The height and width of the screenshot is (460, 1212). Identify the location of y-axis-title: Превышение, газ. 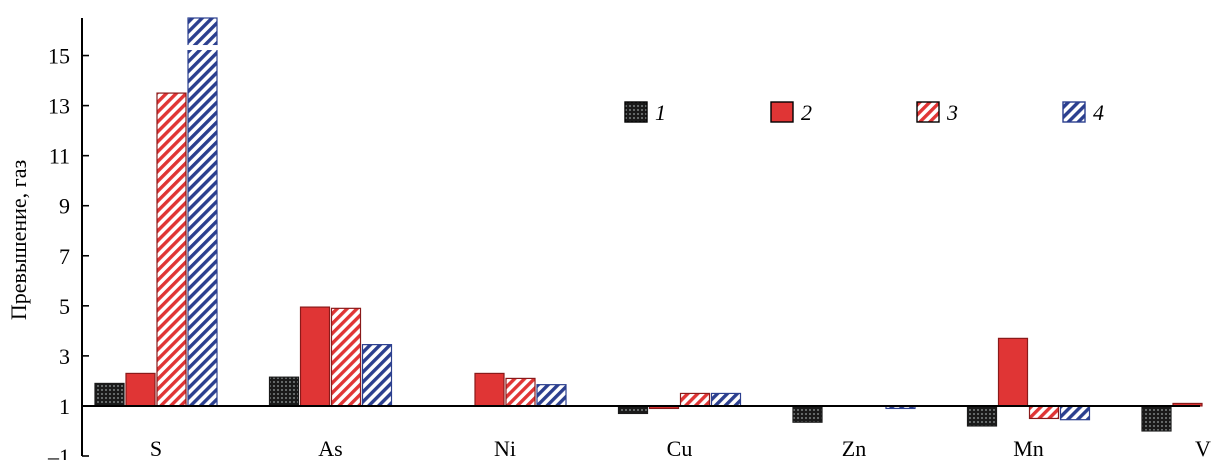
(18, 240).